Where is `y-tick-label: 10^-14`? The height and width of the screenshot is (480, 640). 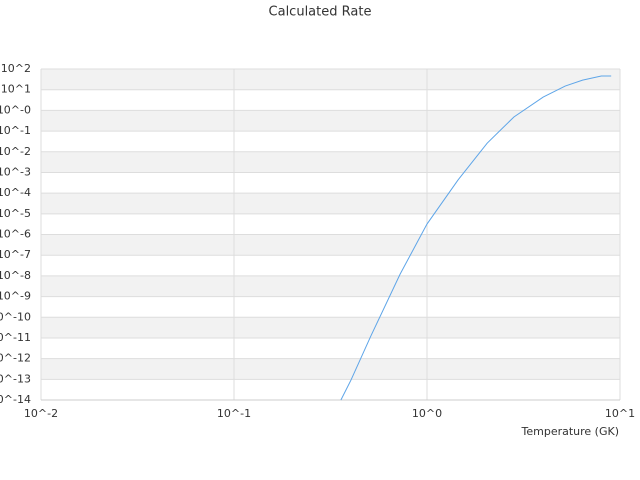
y-tick-label: 10^-14 is located at coordinates (15, 399).